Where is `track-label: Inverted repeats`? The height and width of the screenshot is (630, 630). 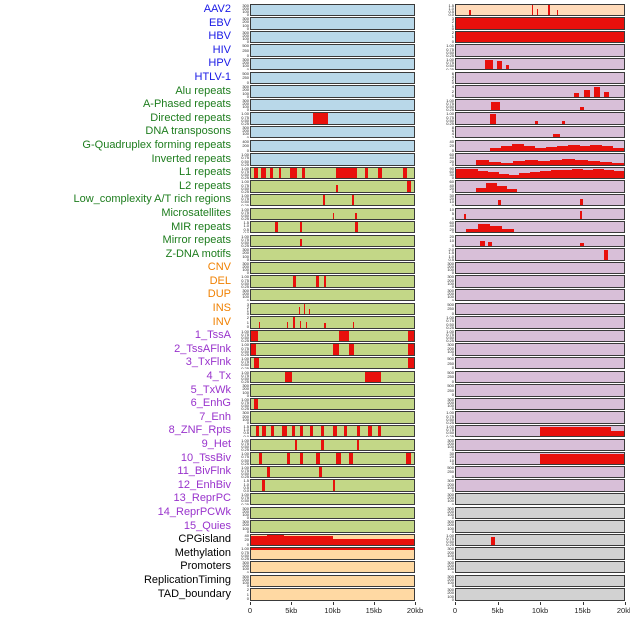 track-label: Inverted repeats is located at coordinates (191, 158).